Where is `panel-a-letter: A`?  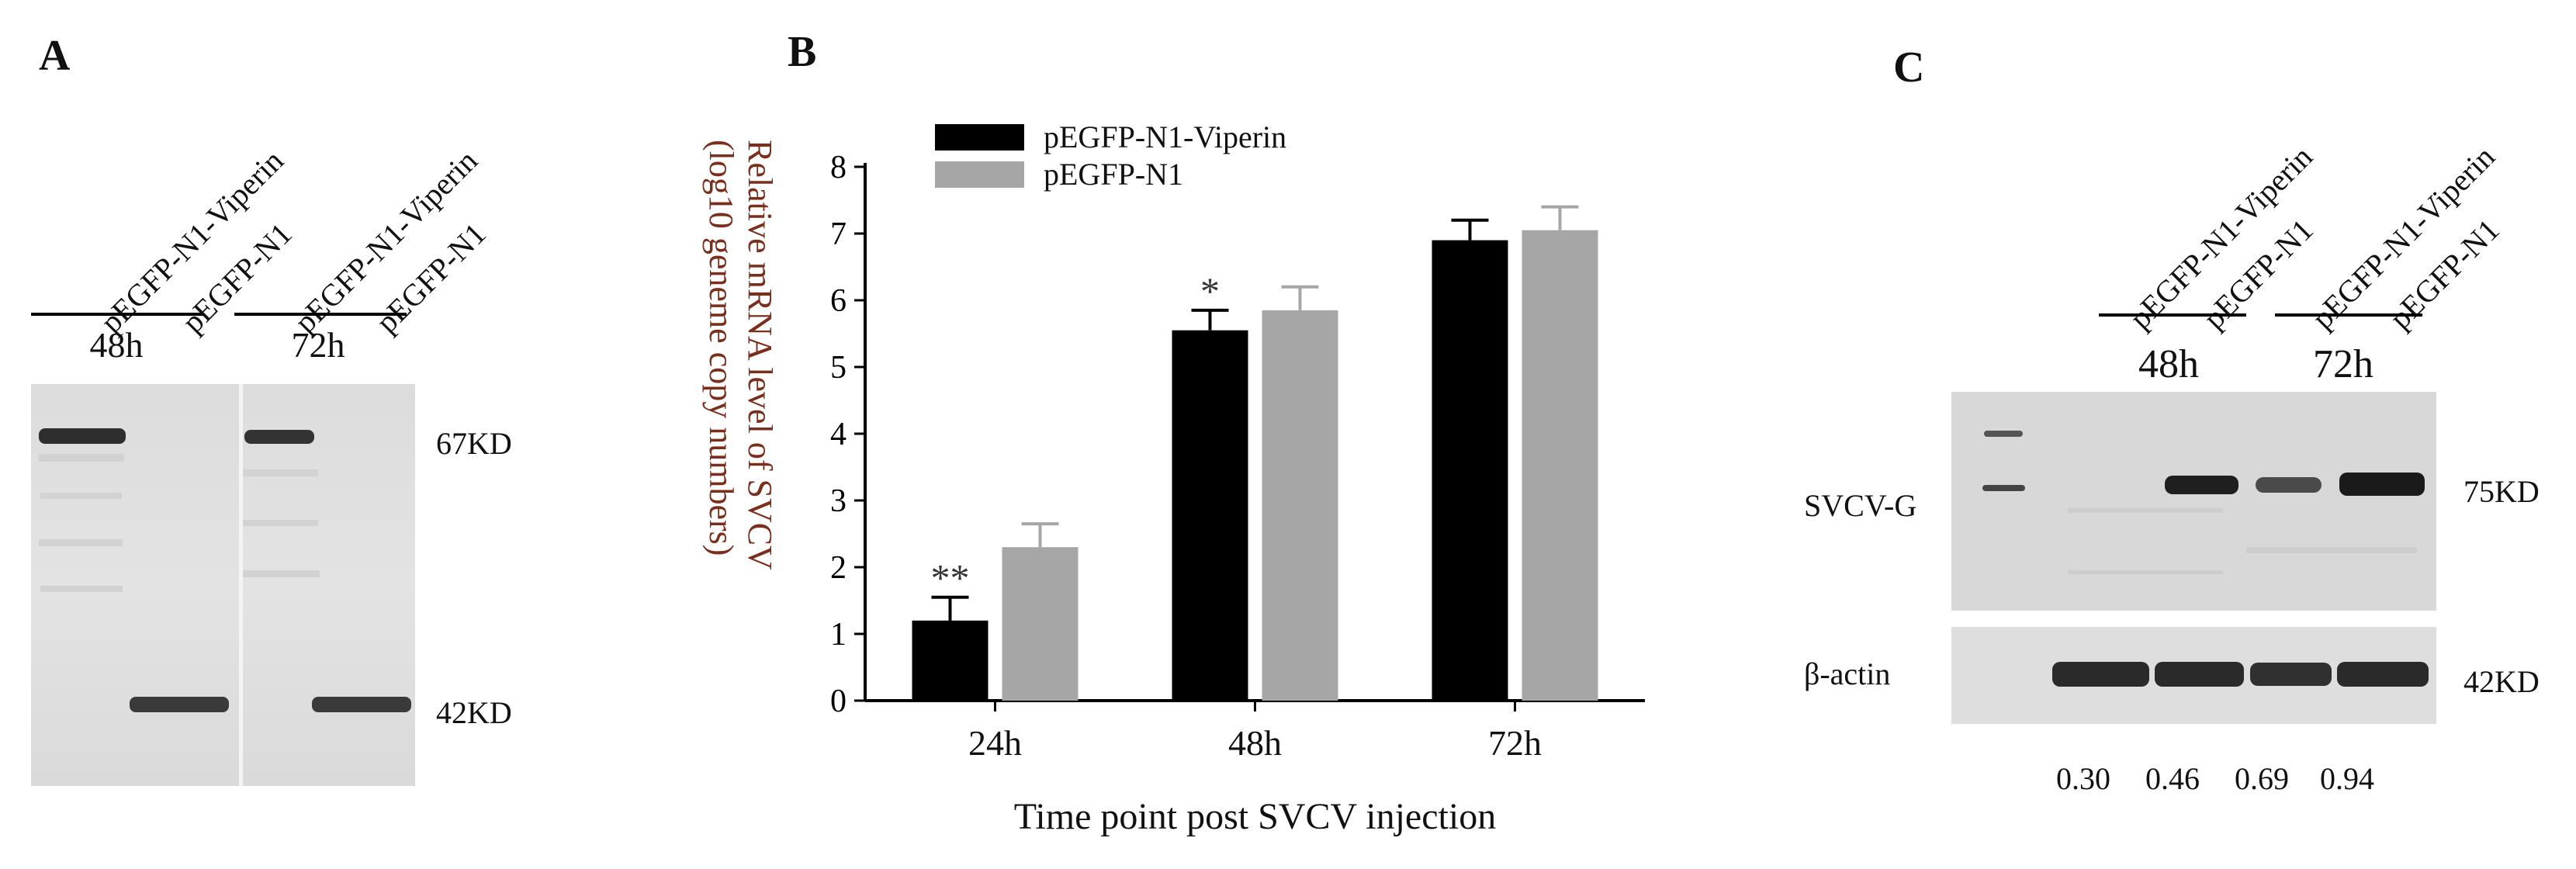
panel-a-letter: A is located at coordinates (55, 56).